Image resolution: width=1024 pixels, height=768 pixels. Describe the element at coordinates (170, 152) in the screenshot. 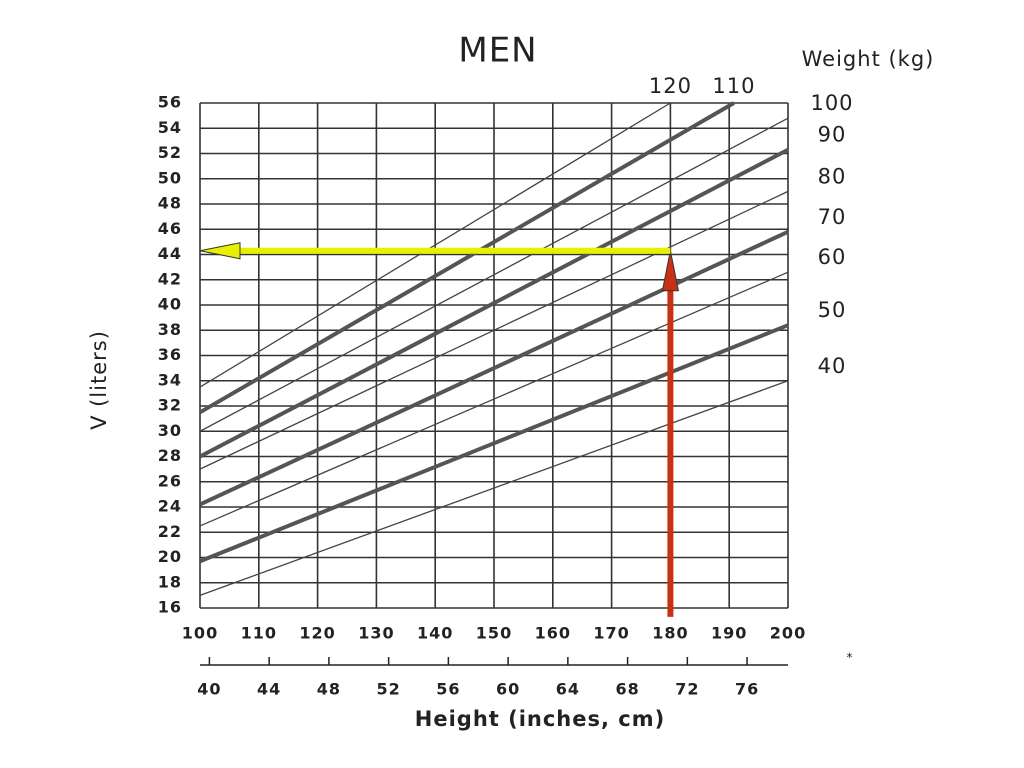

I see `y-tick-label: 52` at that location.